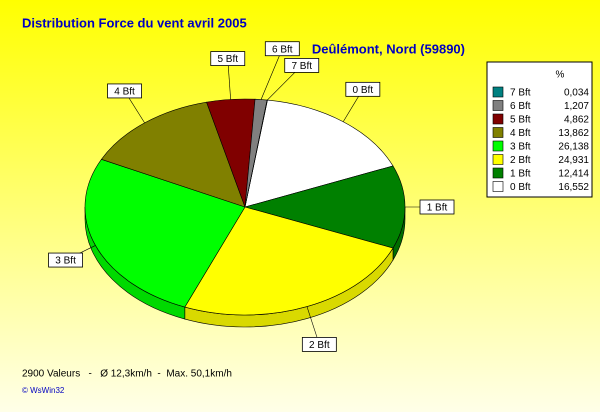 The image size is (600, 412). I want to click on slice-label: 6 Bft, so click(282, 49).